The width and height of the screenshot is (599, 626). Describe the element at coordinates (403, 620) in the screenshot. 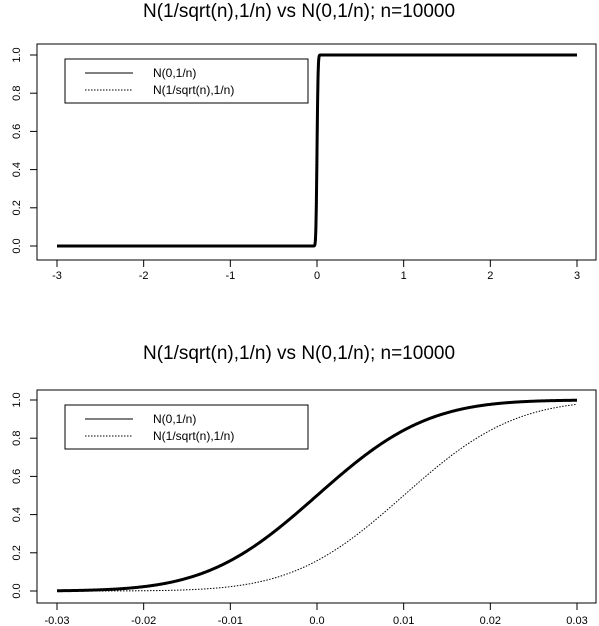

I see `x-tick-label: 0.01` at that location.